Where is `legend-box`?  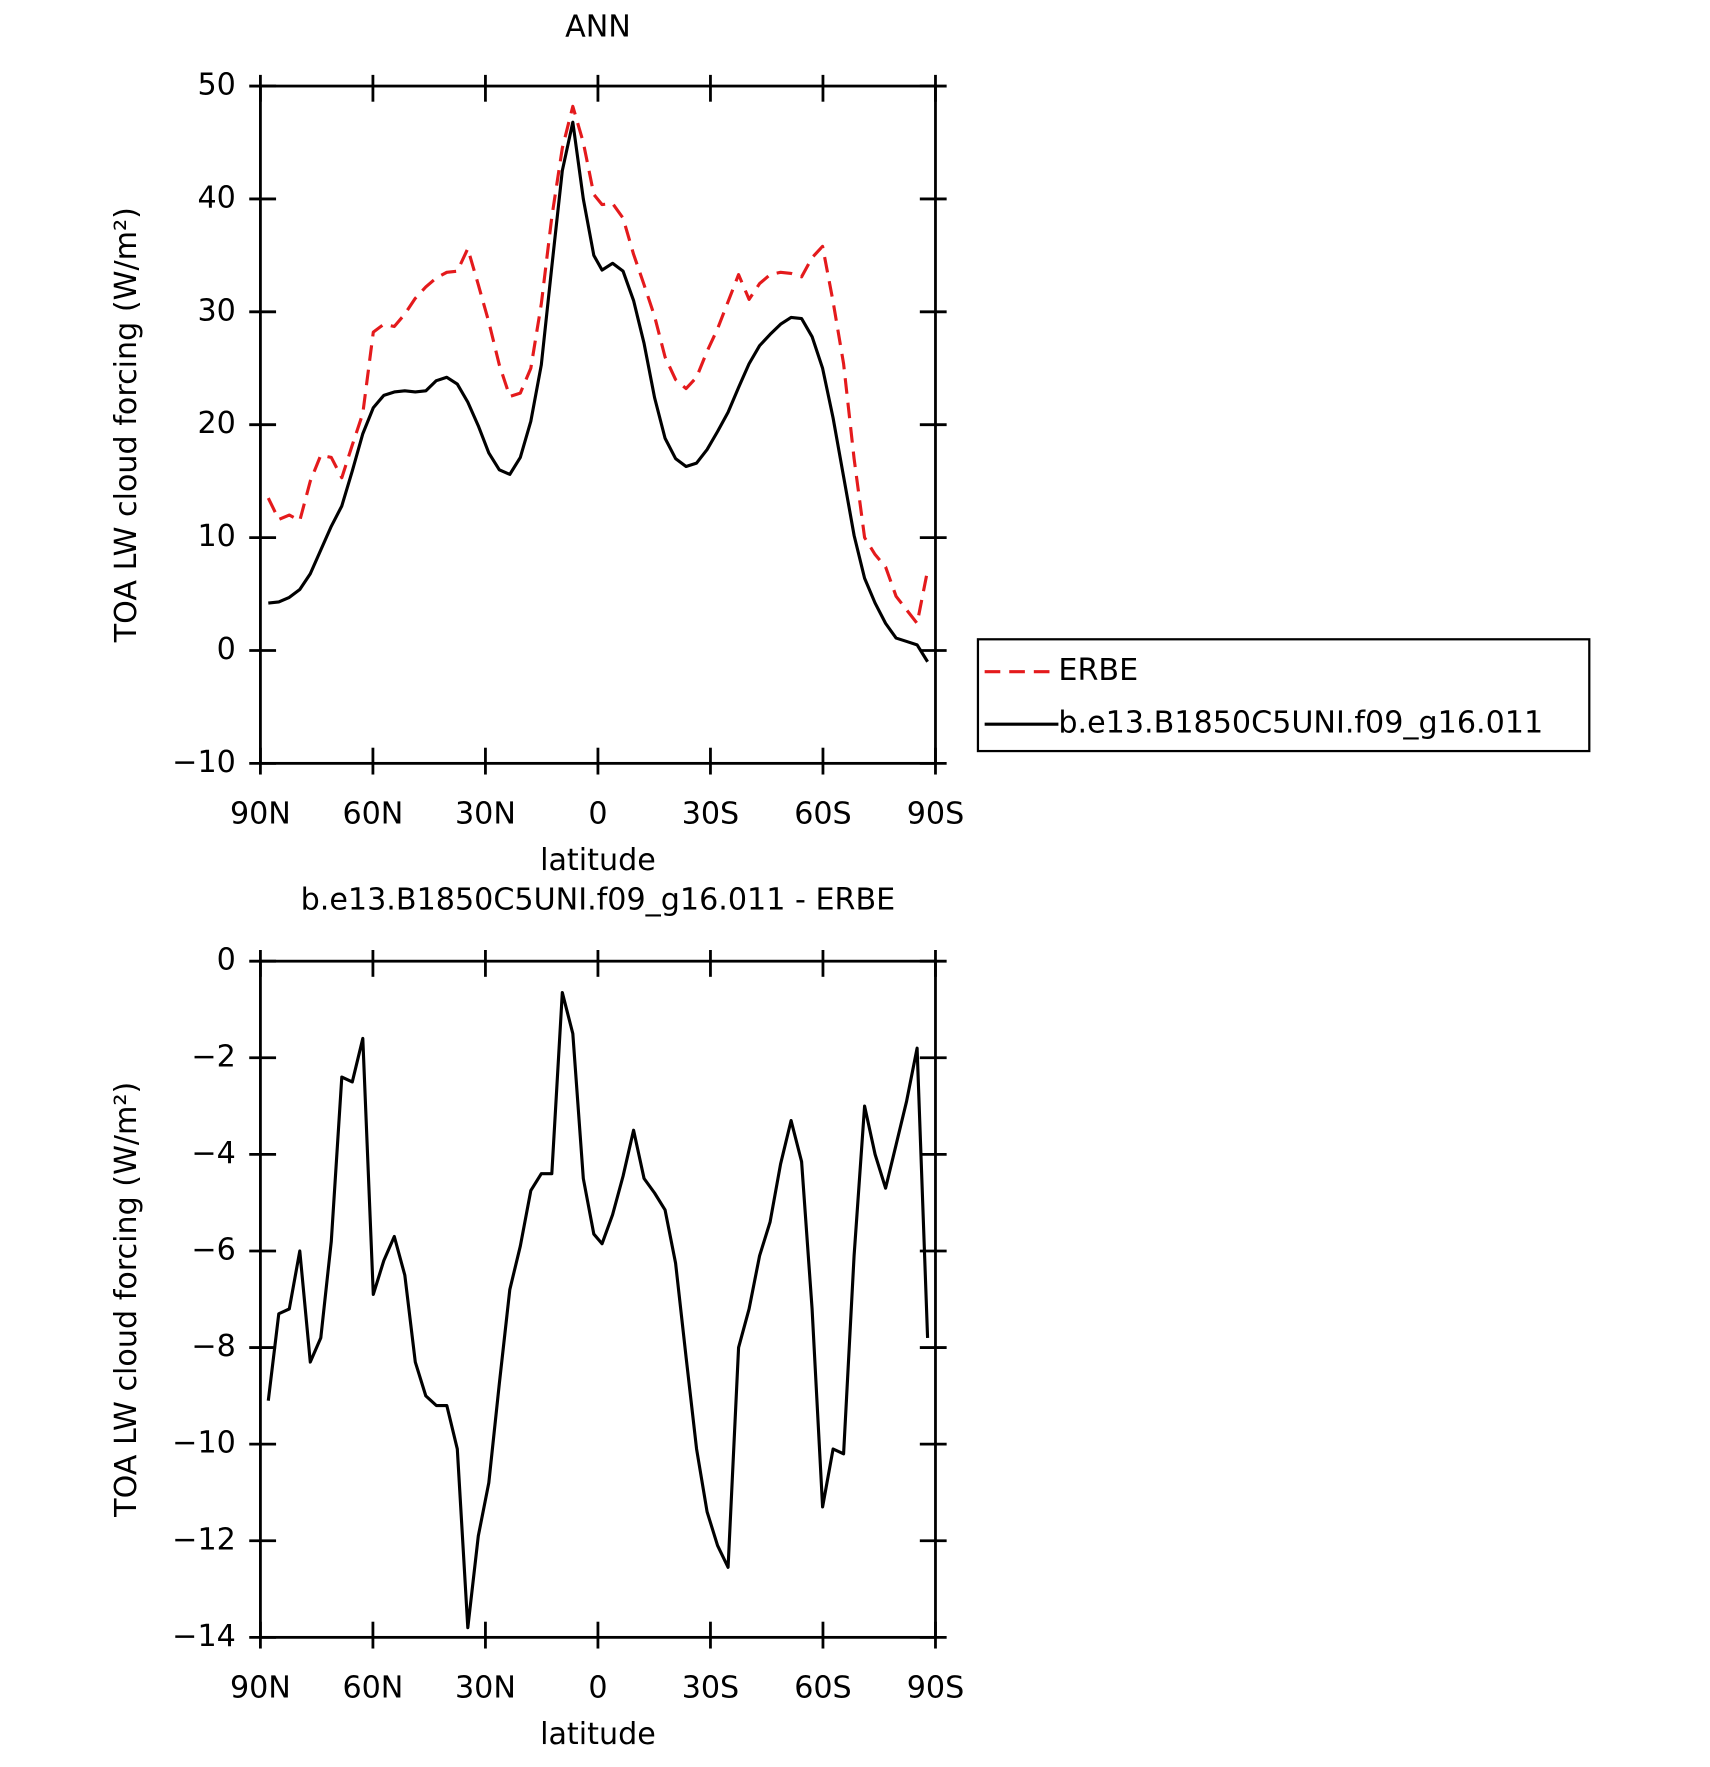 legend-box is located at coordinates (1283, 695).